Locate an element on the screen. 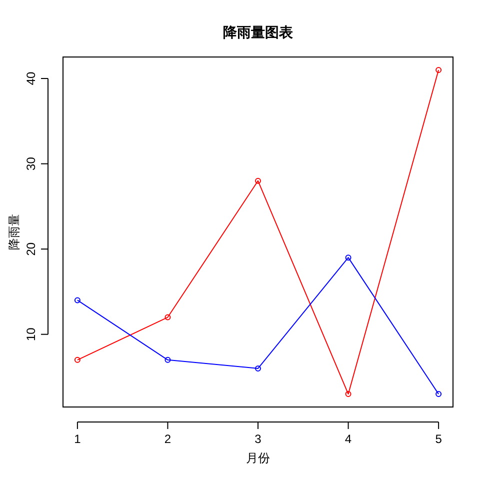 This screenshot has width=484, height=484. x-tick-label: 5 is located at coordinates (438, 439).